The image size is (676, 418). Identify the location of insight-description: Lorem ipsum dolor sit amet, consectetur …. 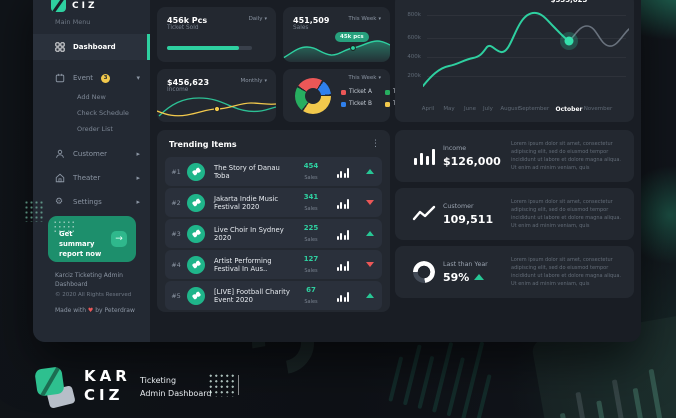
(566, 214).